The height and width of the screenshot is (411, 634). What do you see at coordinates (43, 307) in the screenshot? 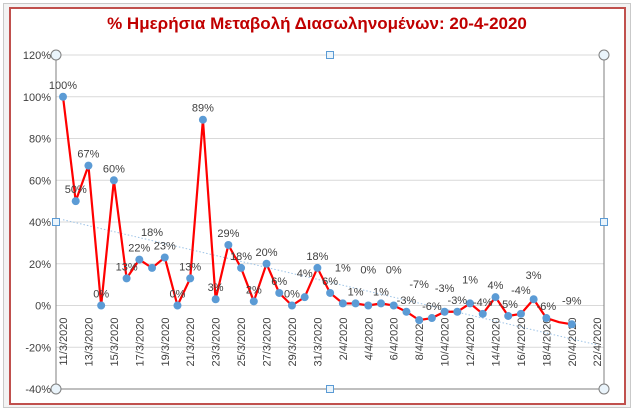
I see `y-tick-label: 0%` at bounding box center [43, 307].